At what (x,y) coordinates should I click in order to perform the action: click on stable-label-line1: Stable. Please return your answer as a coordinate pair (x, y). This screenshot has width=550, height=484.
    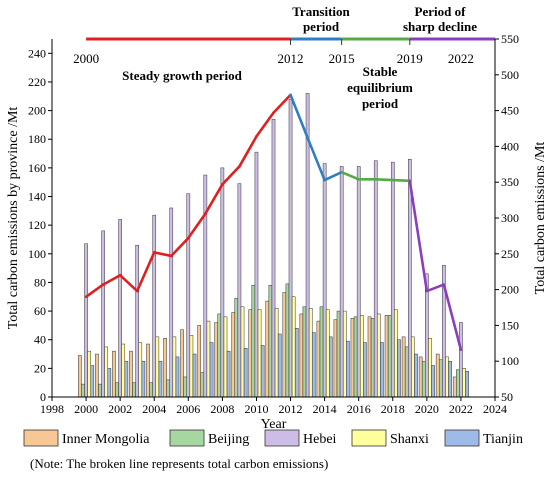
    Looking at the image, I should click on (380, 71).